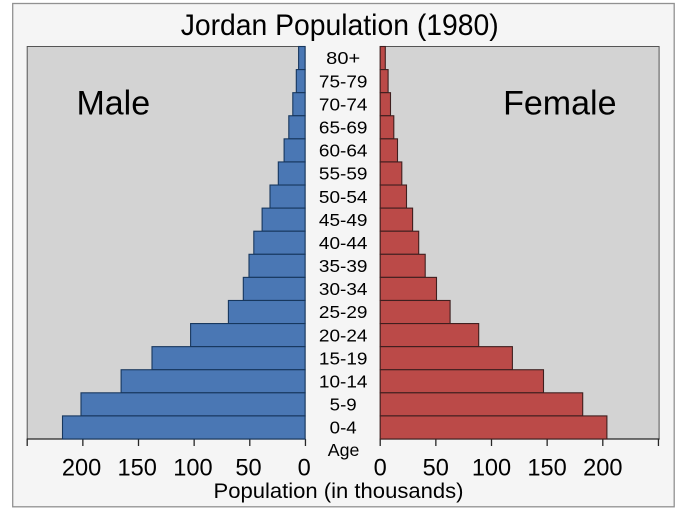 This screenshot has width=683, height=512. What do you see at coordinates (343, 128) in the screenshot?
I see `svg-text: 65-69` at bounding box center [343, 128].